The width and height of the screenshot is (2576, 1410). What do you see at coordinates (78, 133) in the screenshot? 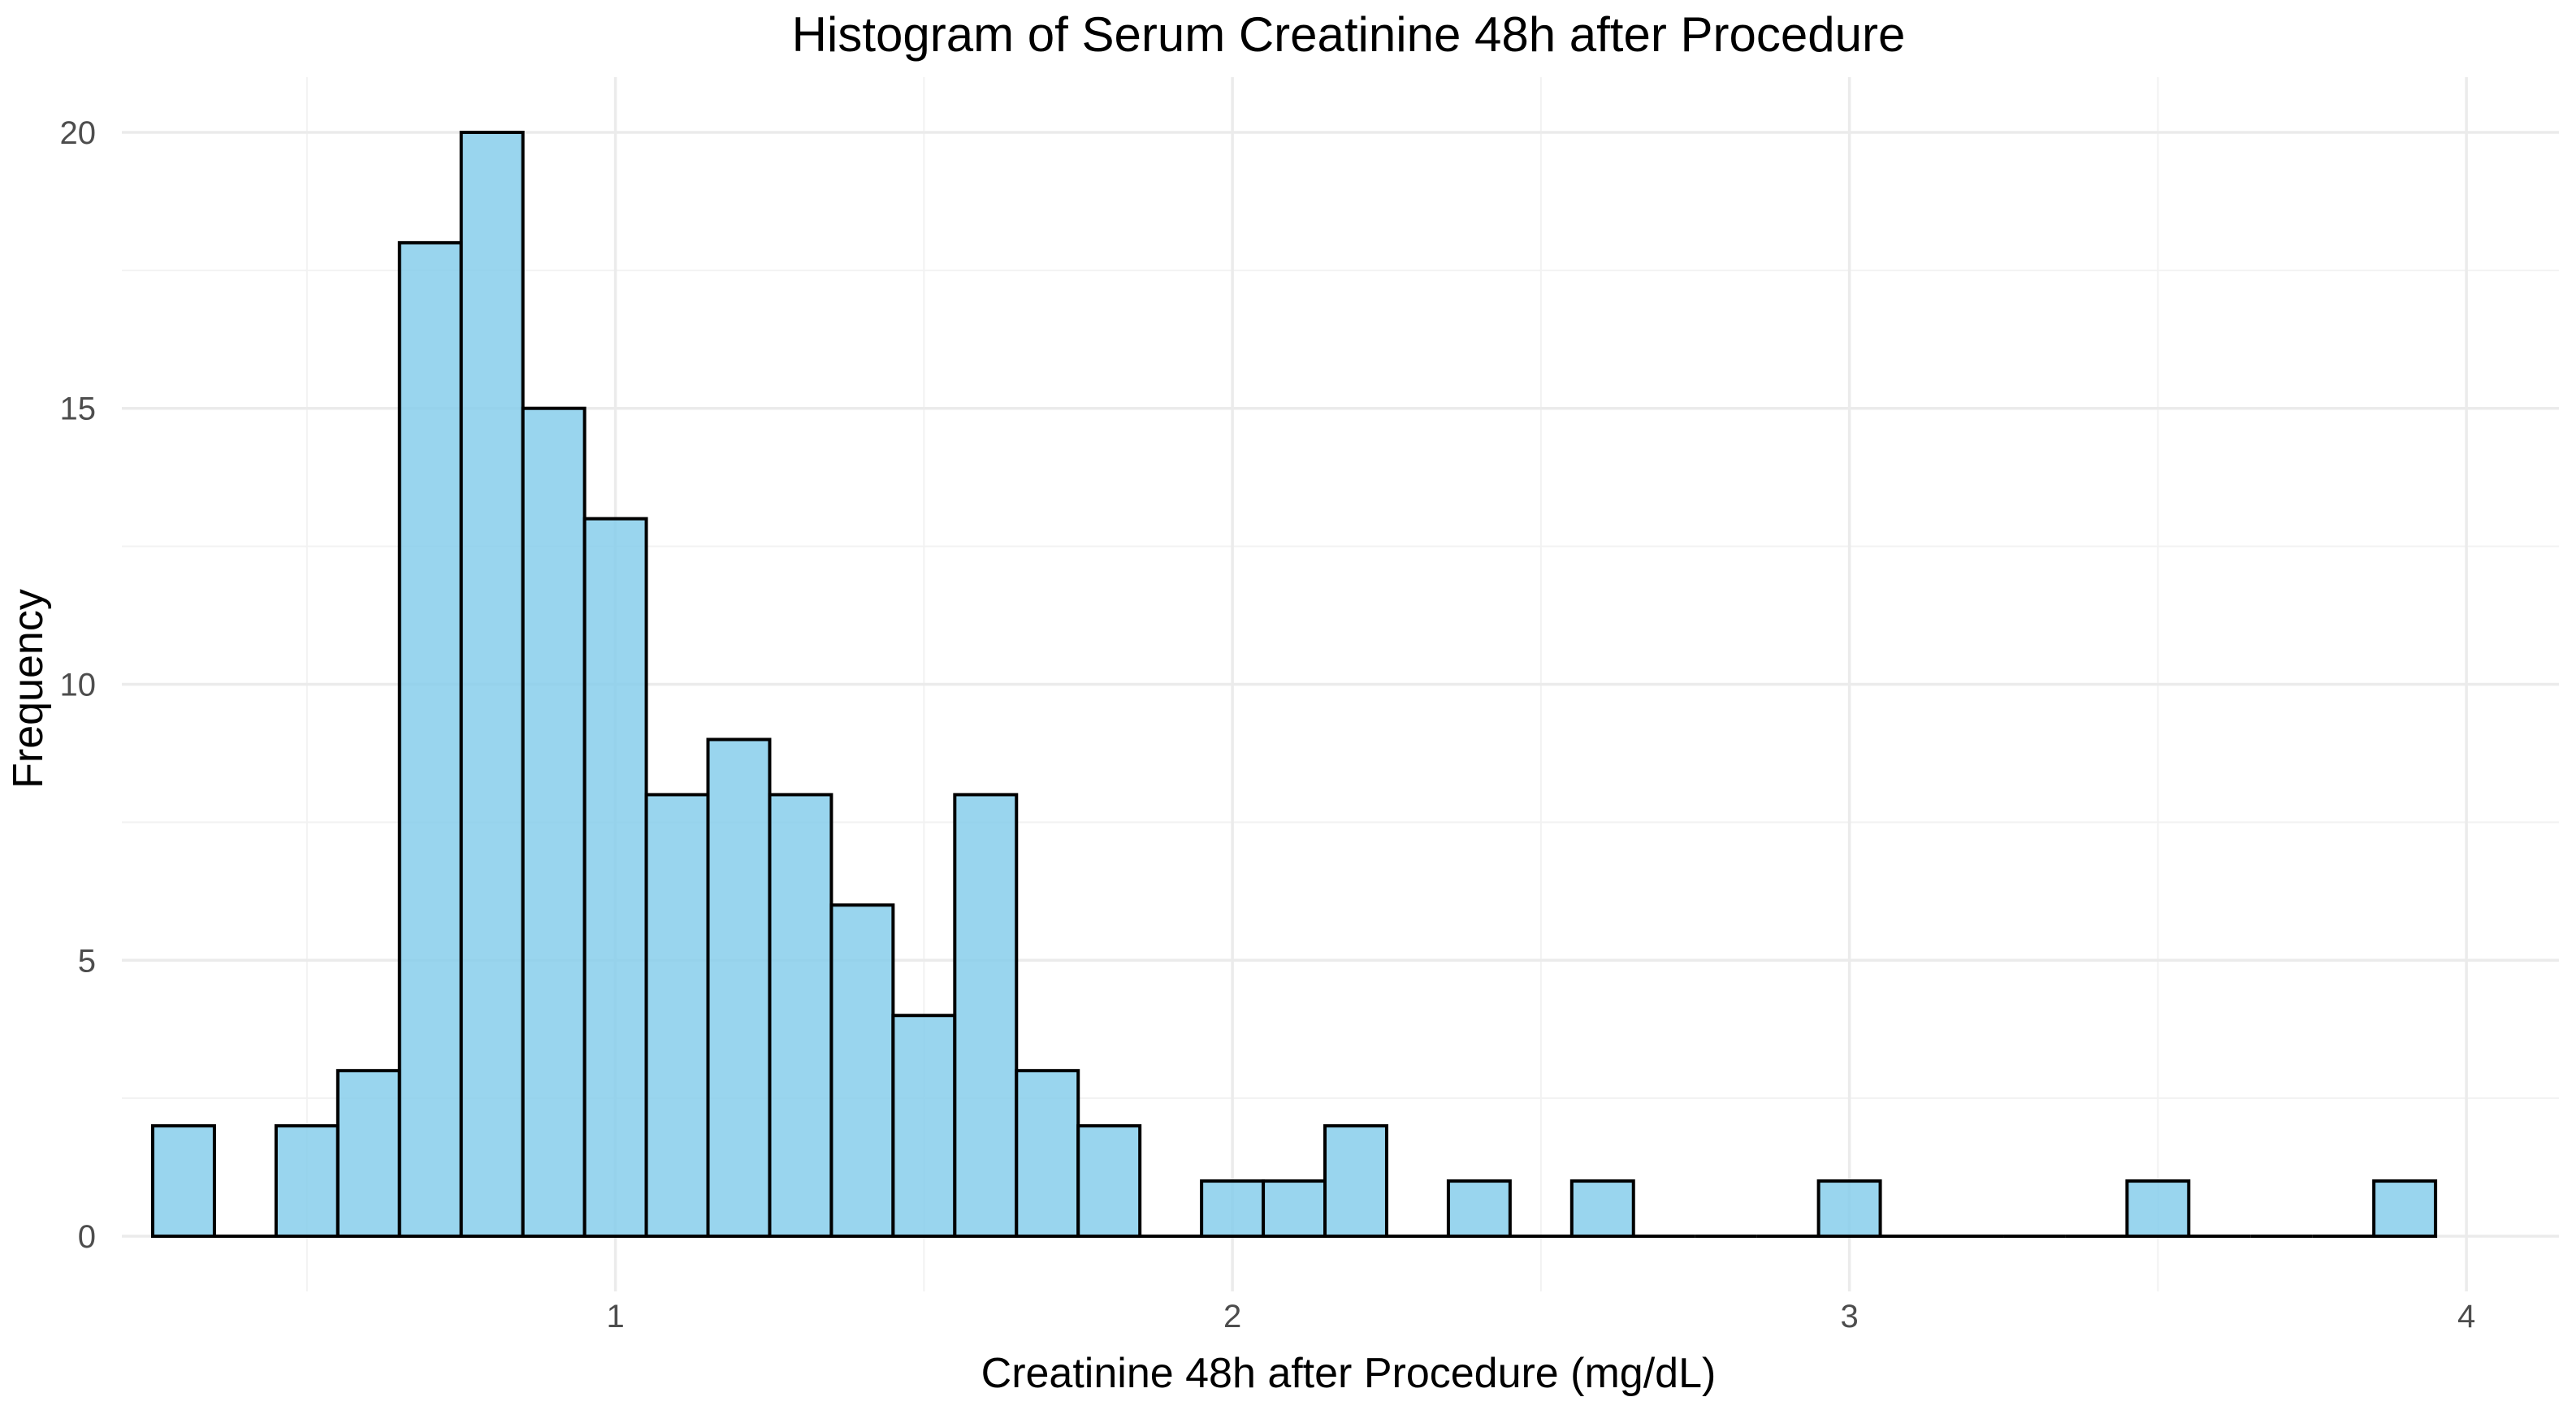
I see `y-tick-label: 20` at bounding box center [78, 133].